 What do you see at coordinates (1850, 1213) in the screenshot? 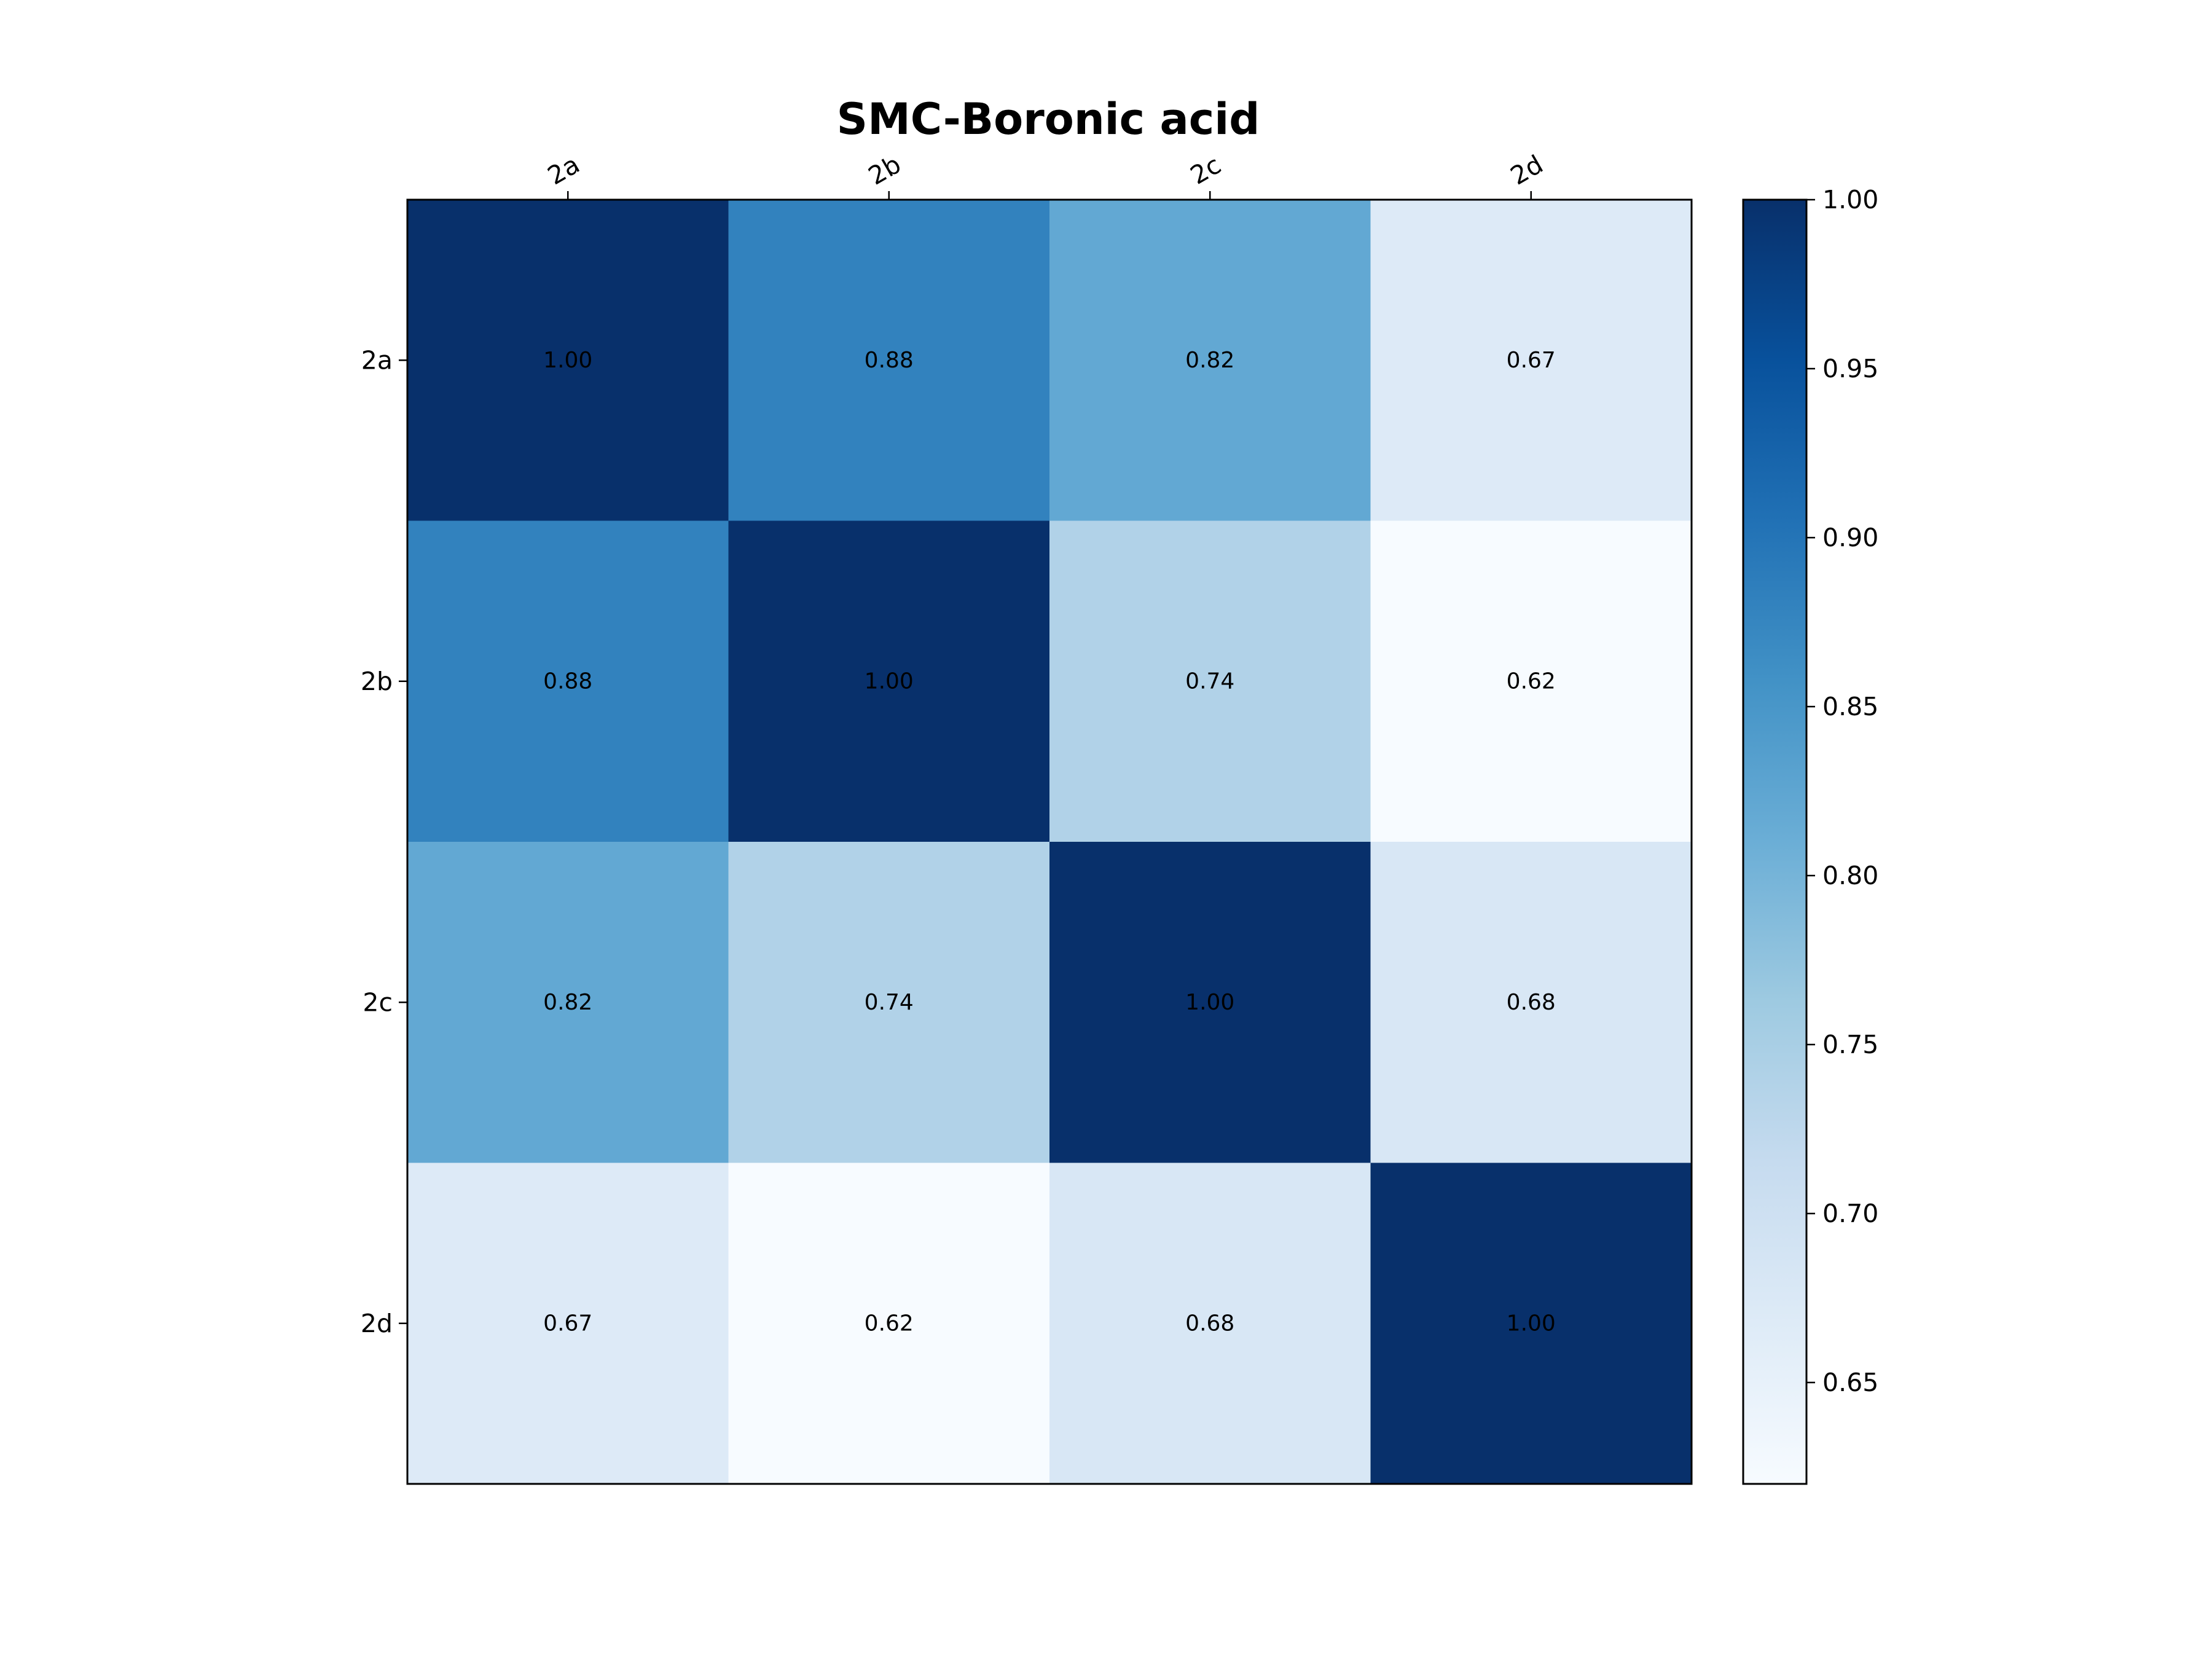
I see `colorbar-tick-label: 0.70` at bounding box center [1850, 1213].